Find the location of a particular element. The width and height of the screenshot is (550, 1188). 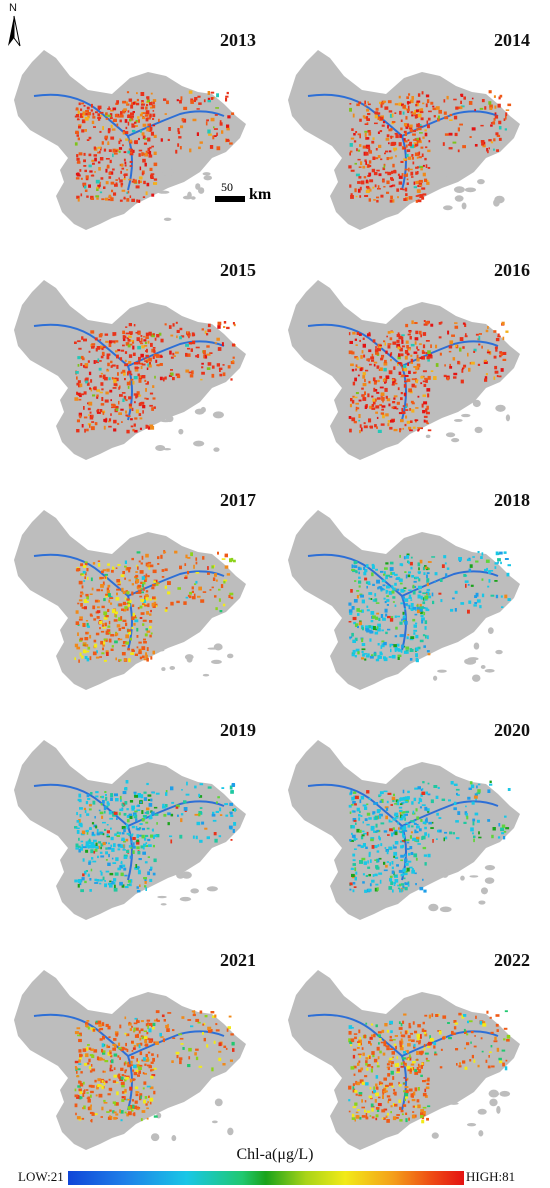

region-map-2021 is located at coordinates (130, 1060).